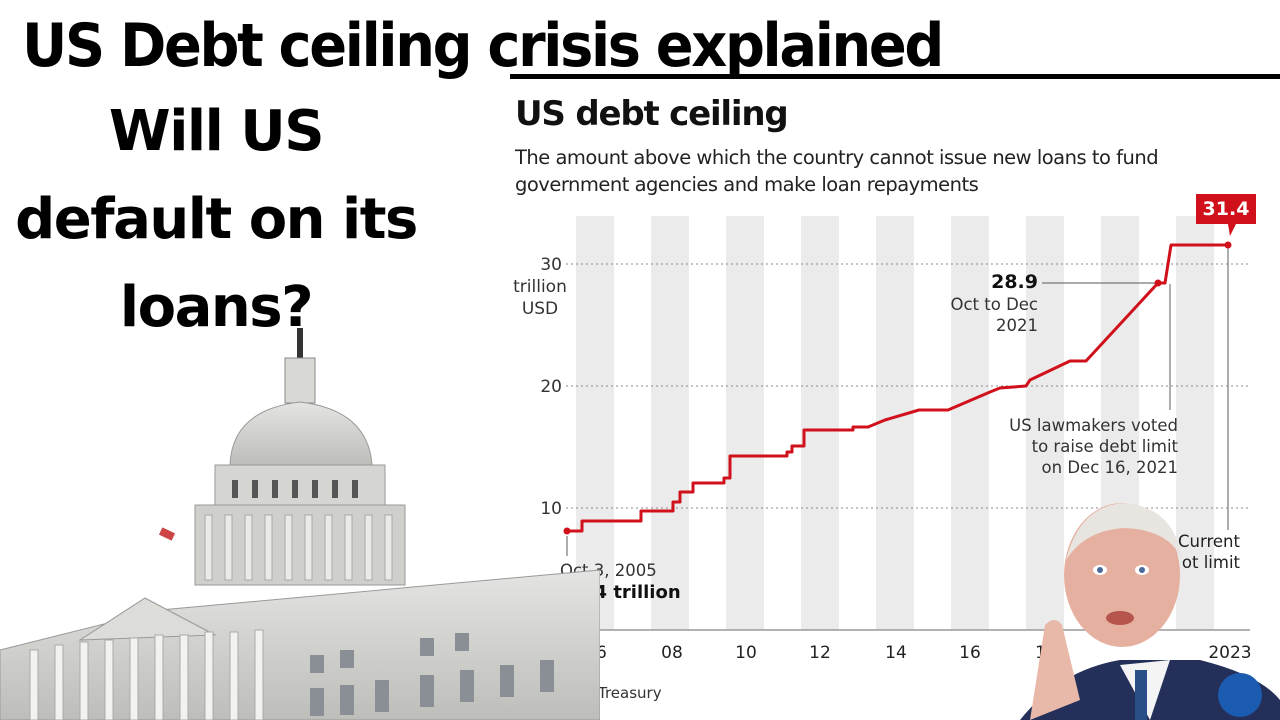 This screenshot has width=1280, height=720. What do you see at coordinates (551, 265) in the screenshot?
I see `y-tick-label: 30` at bounding box center [551, 265].